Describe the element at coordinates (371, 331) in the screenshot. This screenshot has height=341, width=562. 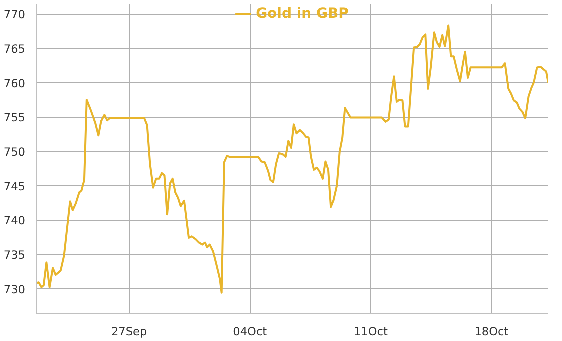
I see `x-tick-label: 11Oct` at that location.